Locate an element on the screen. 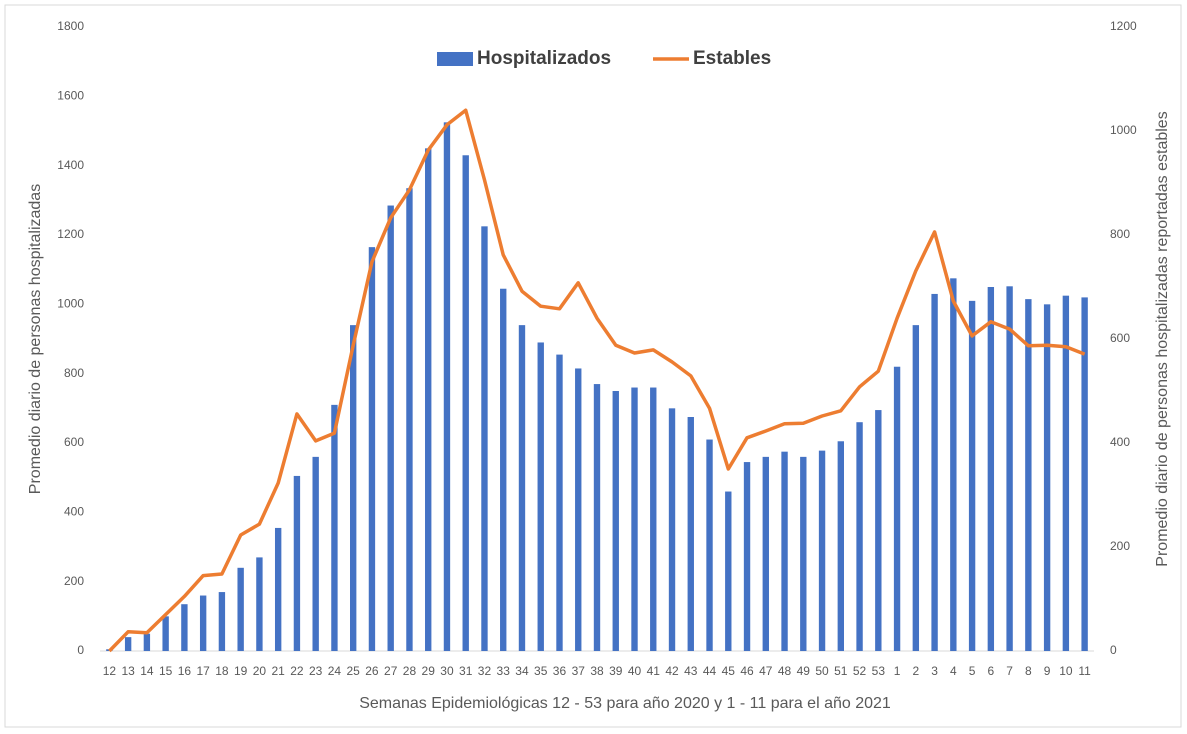  y2-tick-label: 1000 is located at coordinates (1123, 130).